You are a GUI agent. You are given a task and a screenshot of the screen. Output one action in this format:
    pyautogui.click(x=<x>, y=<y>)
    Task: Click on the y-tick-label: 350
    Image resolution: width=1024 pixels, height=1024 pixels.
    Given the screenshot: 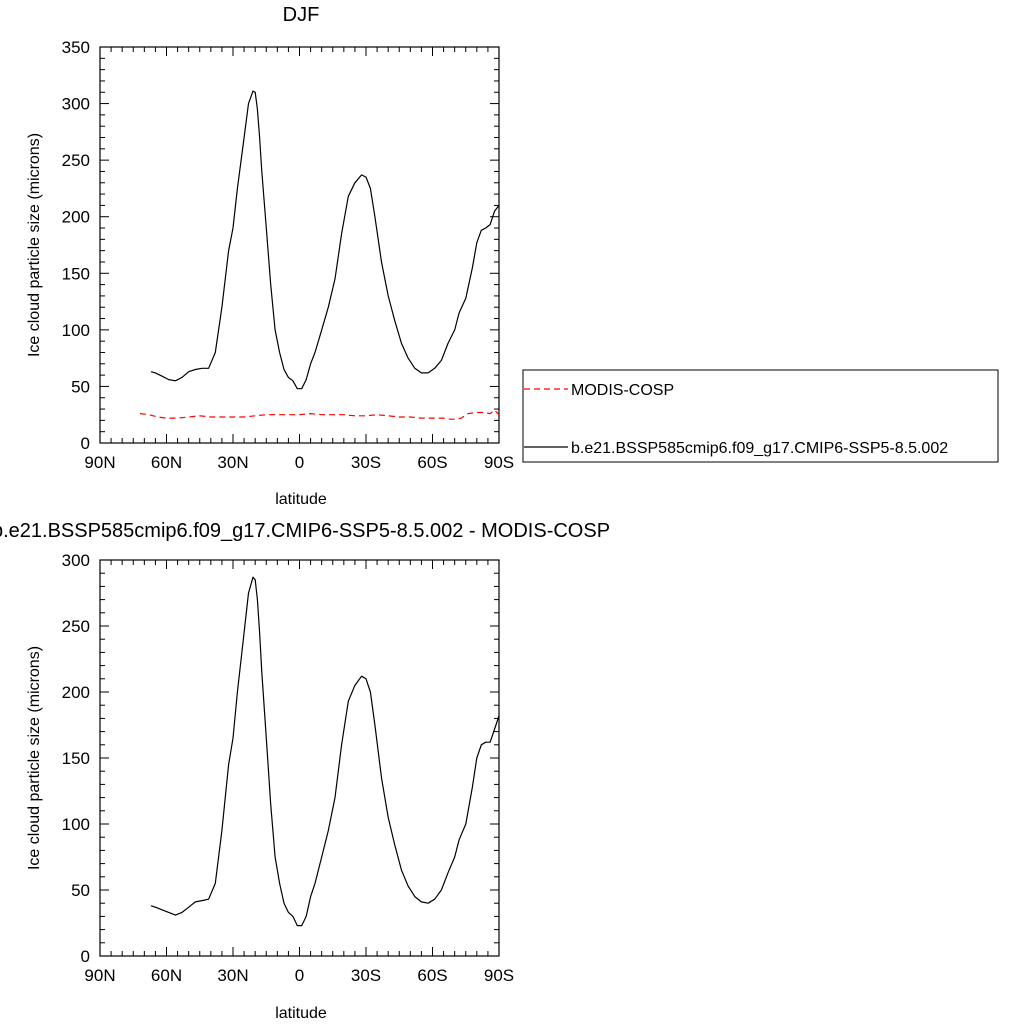 What is the action you would take?
    pyautogui.click(x=76, y=47)
    